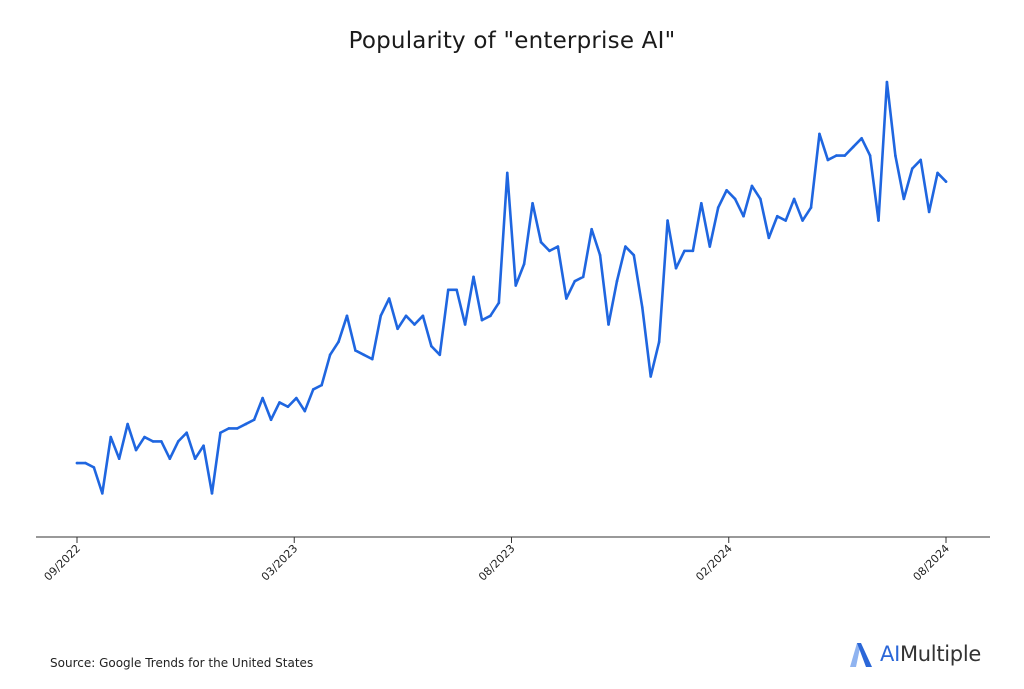 This screenshot has width=1024, height=689. I want to click on aimultiple-logo: AIMultiple, so click(914, 654).